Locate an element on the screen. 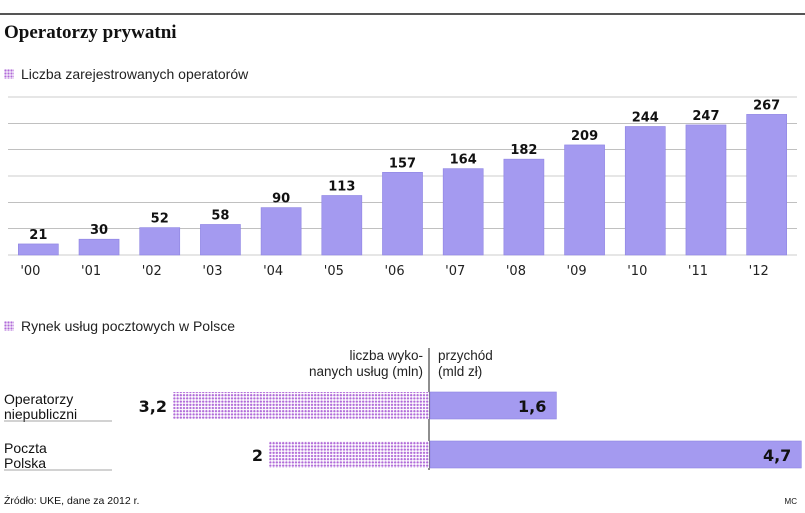 The width and height of the screenshot is (805, 513). x-tick-label: '09 is located at coordinates (577, 271).